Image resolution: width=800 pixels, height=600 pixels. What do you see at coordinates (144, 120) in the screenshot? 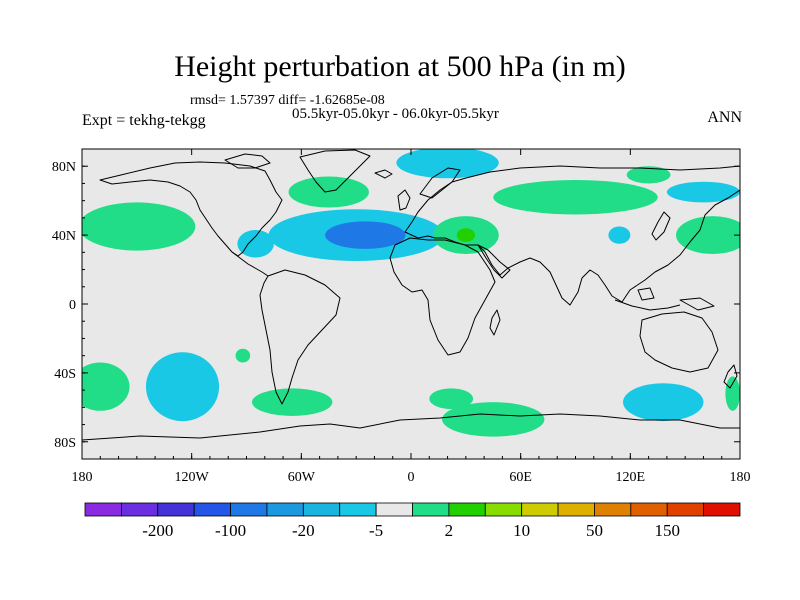
I see `experiment-label: Expt = tekhg-tekgg` at bounding box center [144, 120].